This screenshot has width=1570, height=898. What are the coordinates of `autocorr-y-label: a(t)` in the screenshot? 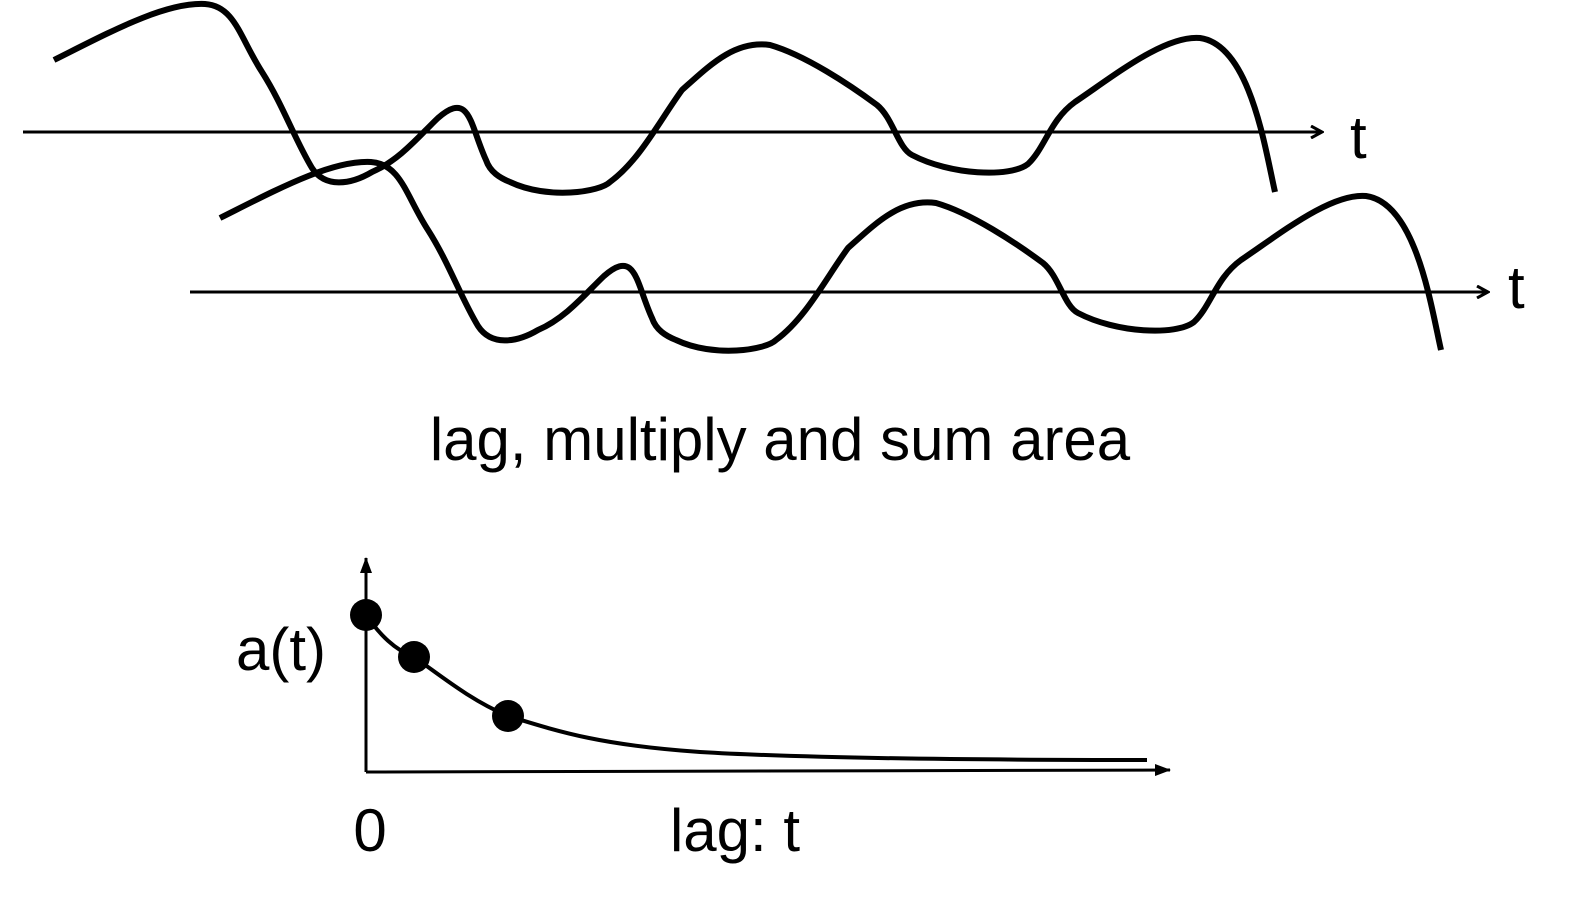 It's located at (281, 649).